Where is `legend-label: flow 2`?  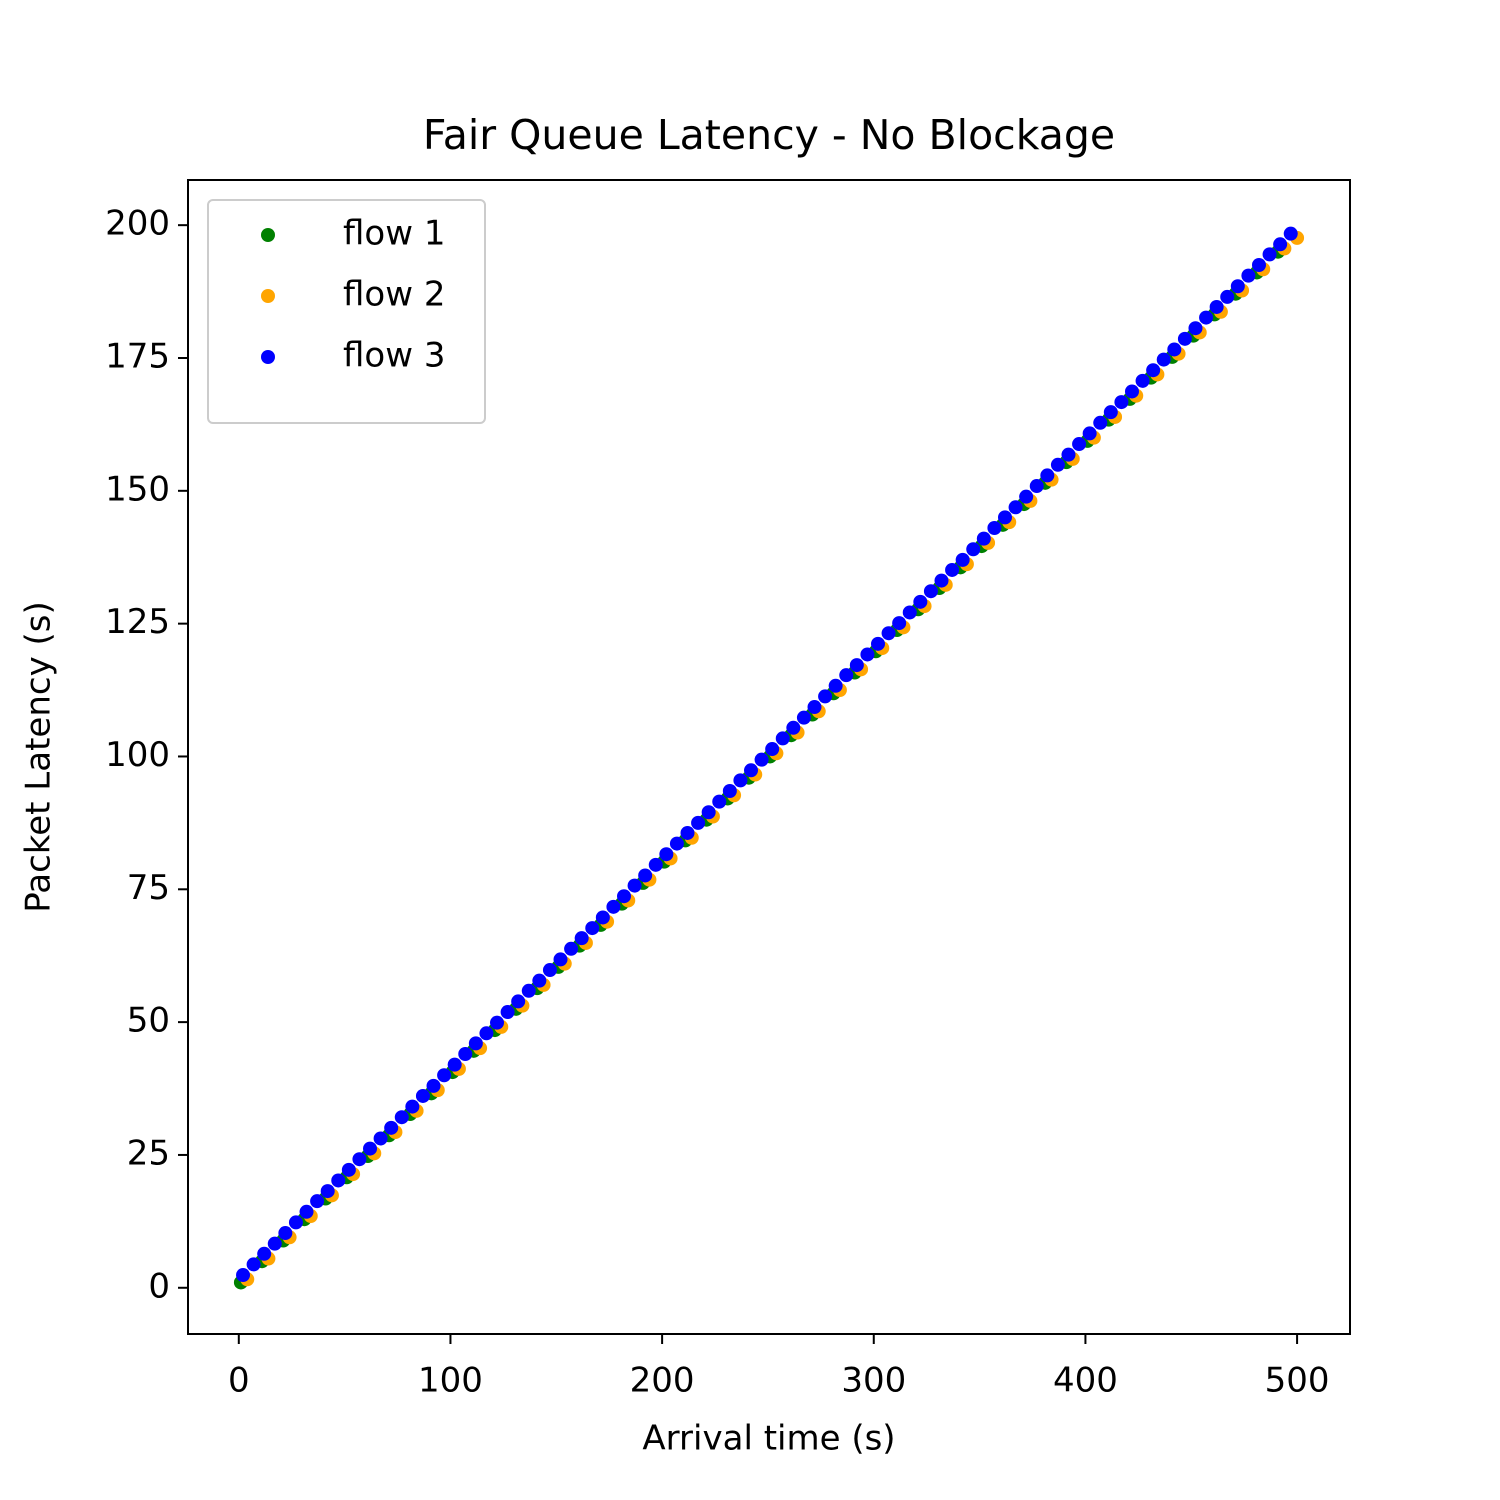
legend-label: flow 2 is located at coordinates (394, 295).